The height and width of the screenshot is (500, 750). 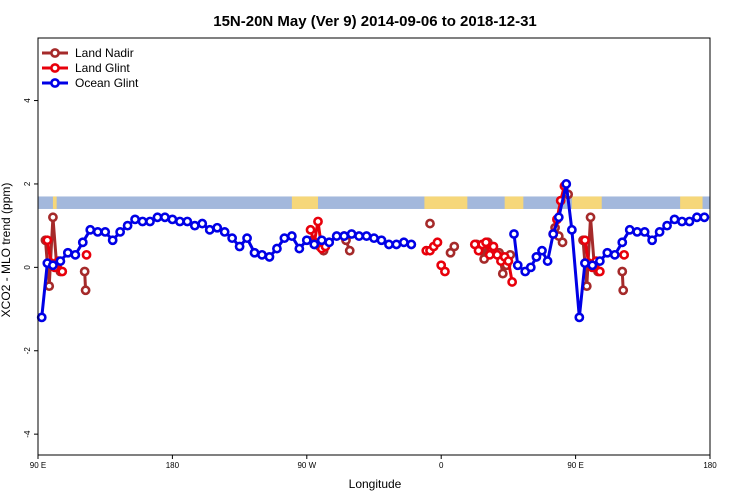 What do you see at coordinates (441, 465) in the screenshot?
I see `x-tick-label: 0` at bounding box center [441, 465].